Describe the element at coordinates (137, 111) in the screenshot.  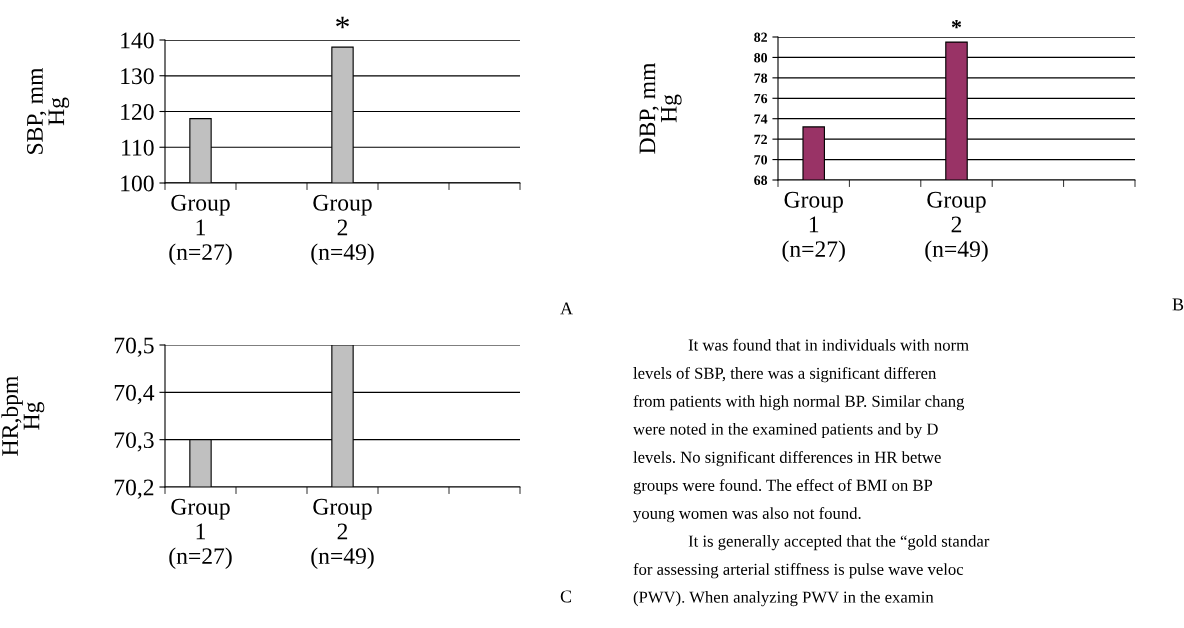
I see `y-tick-label: 120` at that location.